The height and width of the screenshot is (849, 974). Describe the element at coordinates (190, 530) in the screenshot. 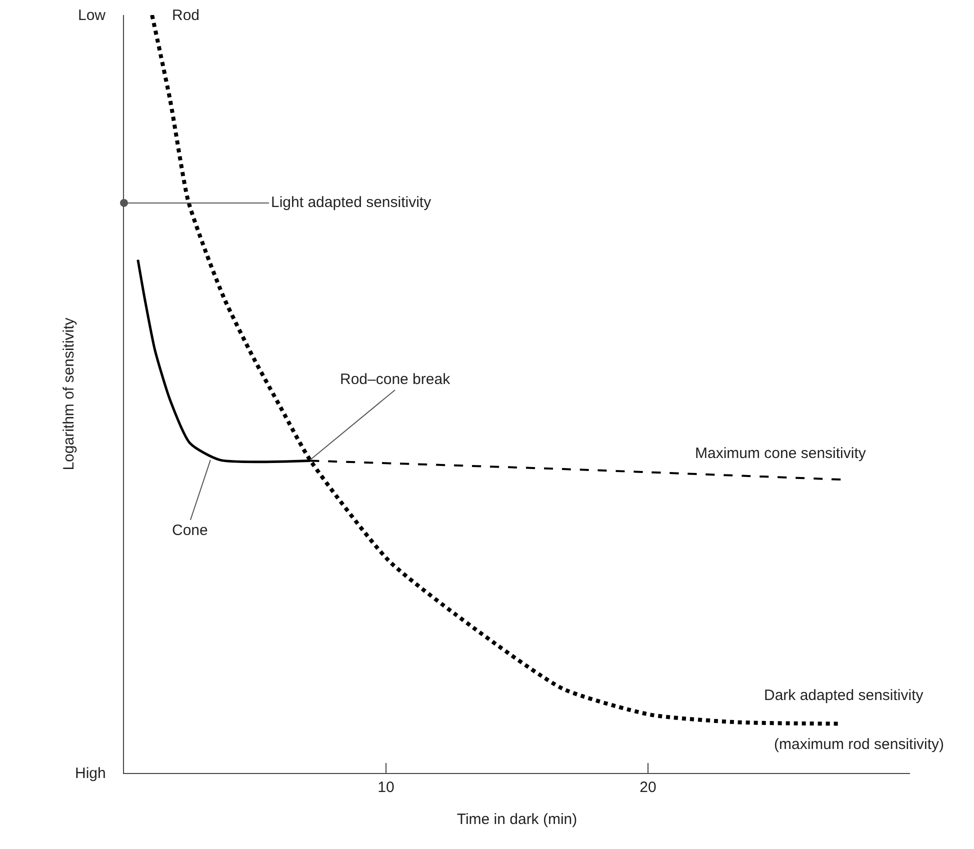

I see `annotation: Cone` at that location.